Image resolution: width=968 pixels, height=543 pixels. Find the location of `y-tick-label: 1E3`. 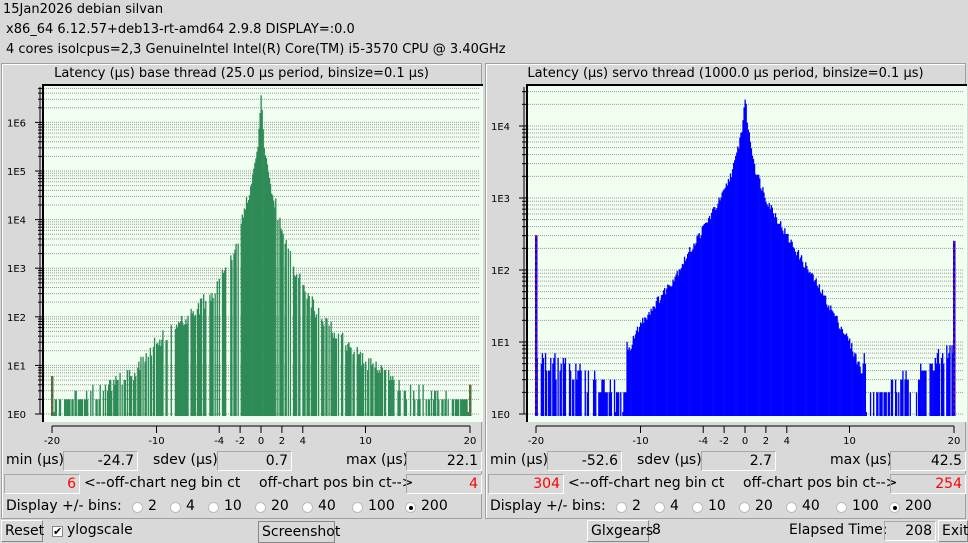

y-tick-label: 1E3 is located at coordinates (500, 199).